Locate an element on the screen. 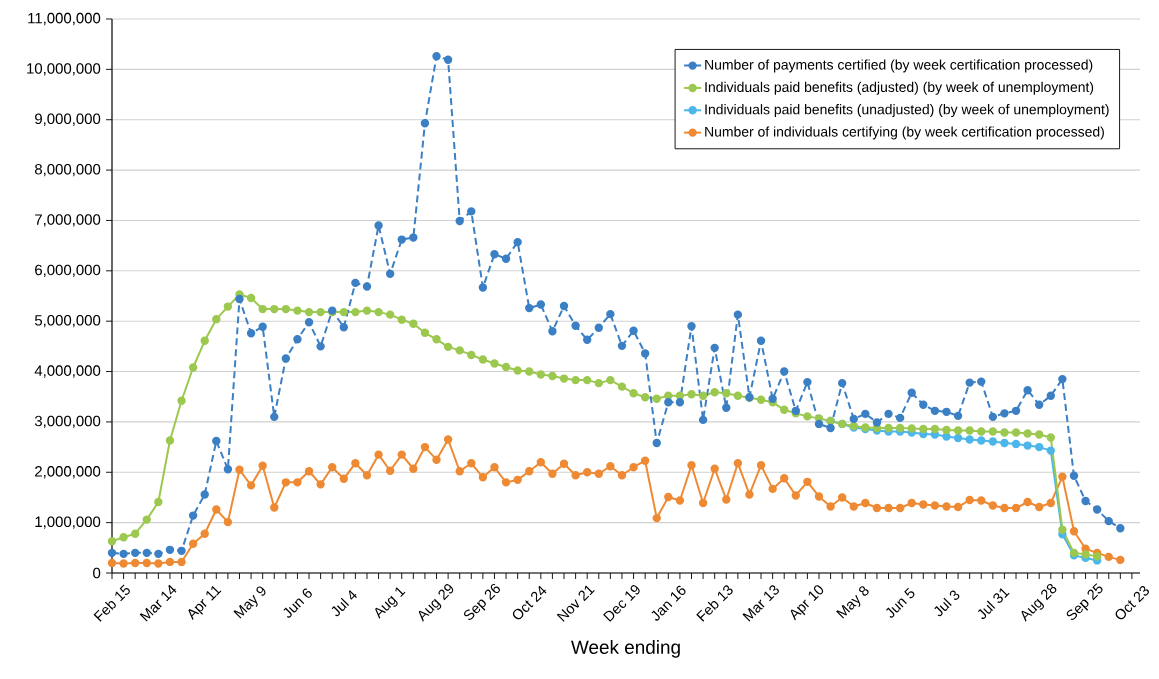 The height and width of the screenshot is (679, 1159). x-tick-label: Aug 29 is located at coordinates (436, 603).